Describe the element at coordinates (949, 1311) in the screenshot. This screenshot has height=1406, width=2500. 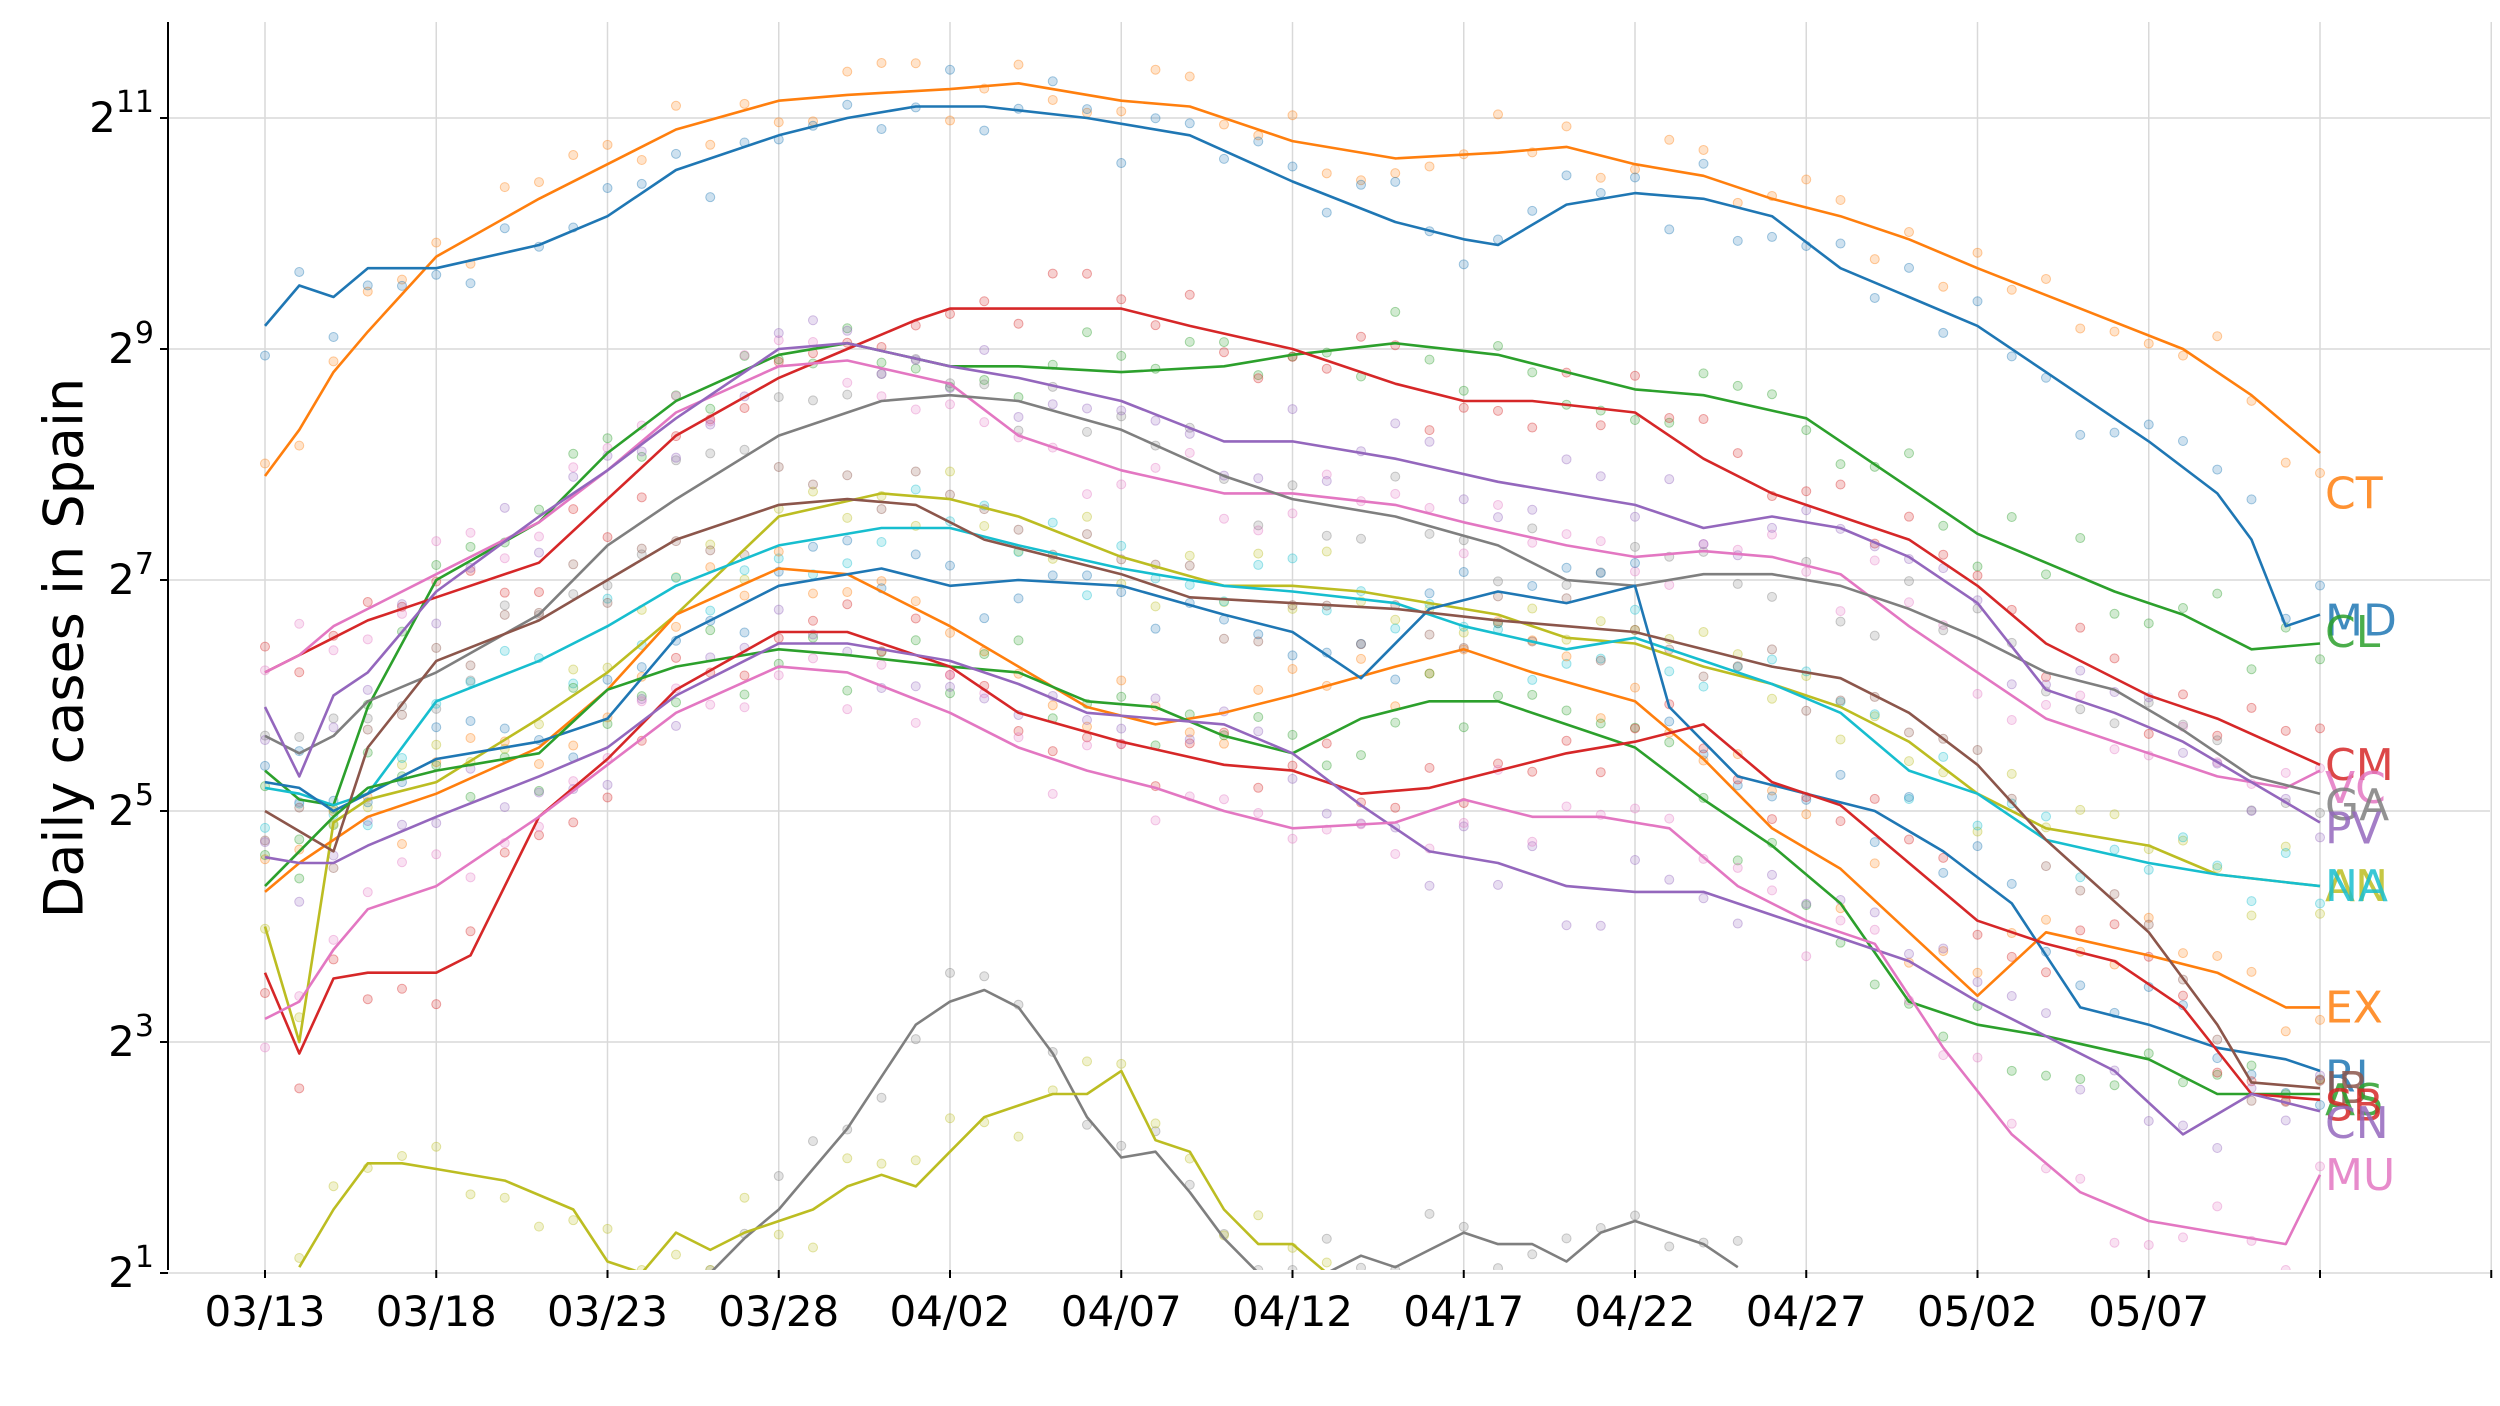
I see `x-tick-label: 04/02` at that location.